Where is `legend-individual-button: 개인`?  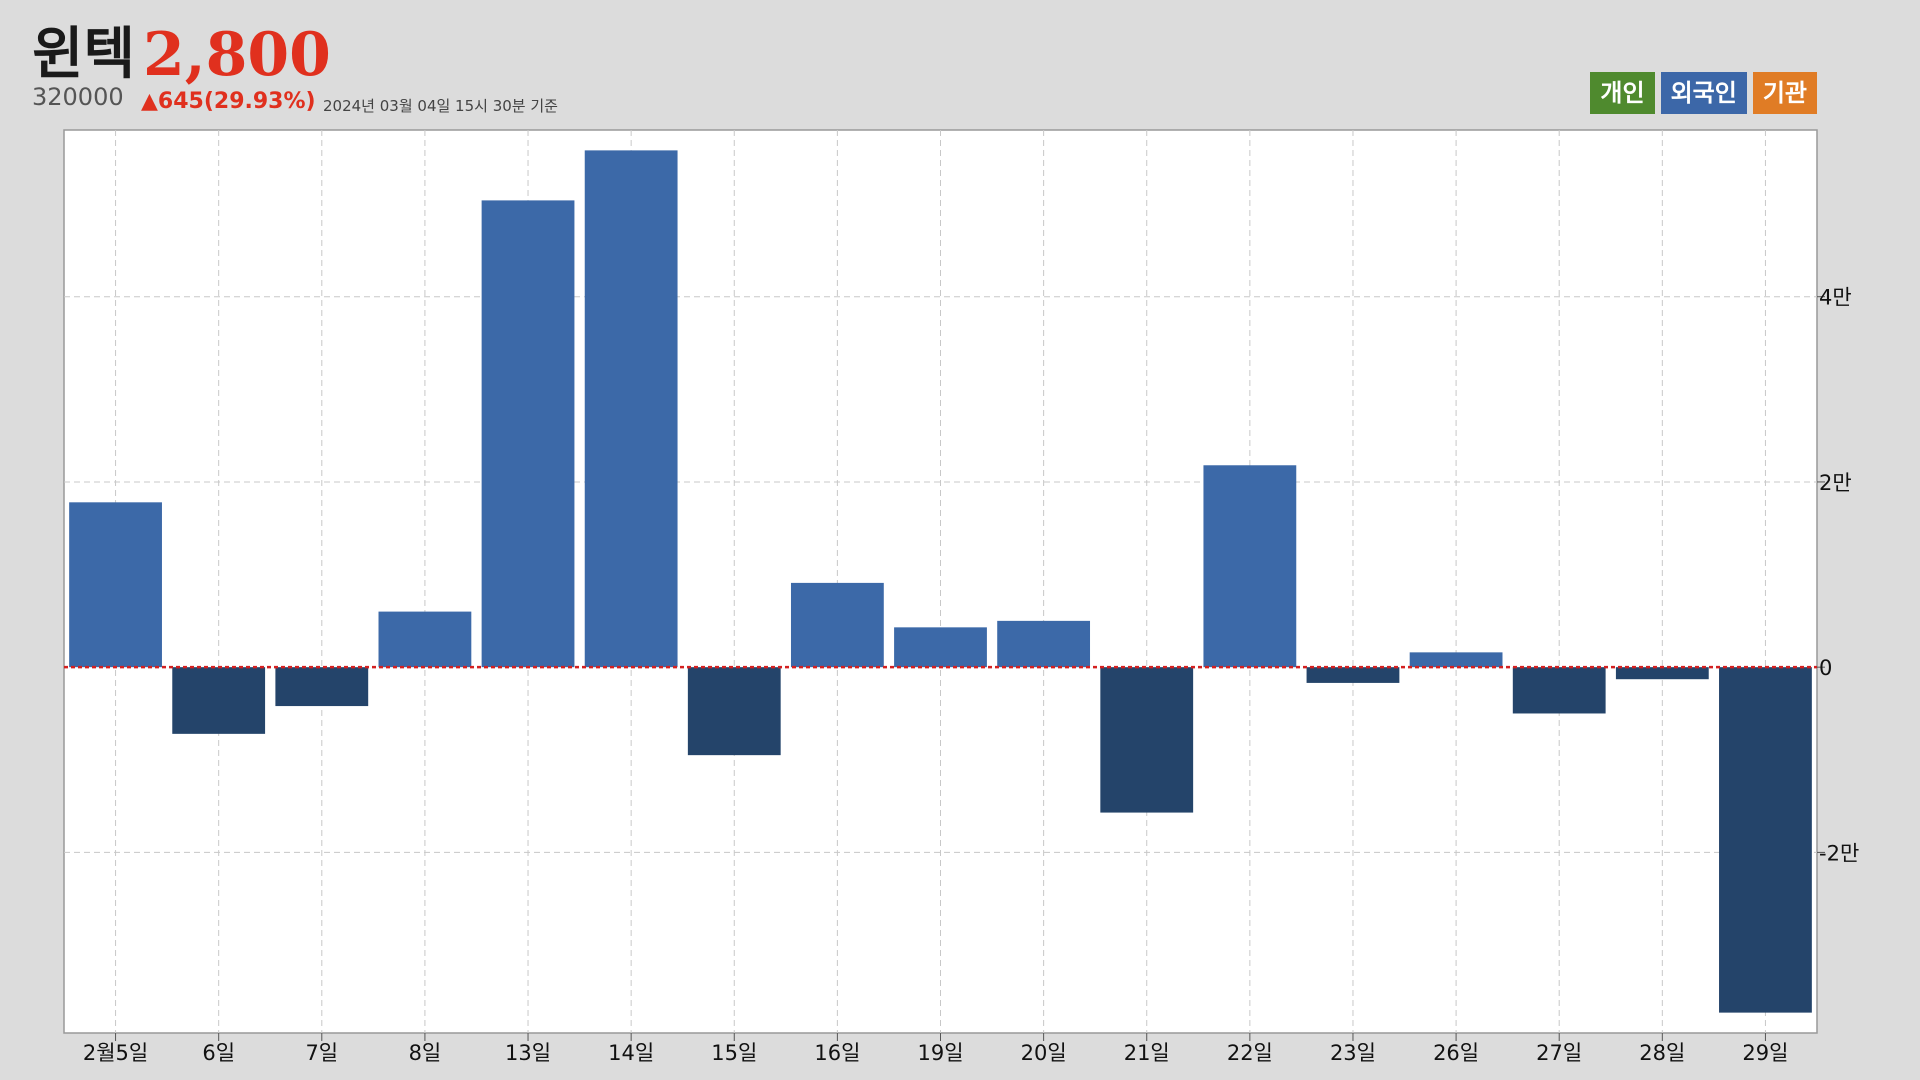
legend-individual-button: 개인 is located at coordinates (1622, 93).